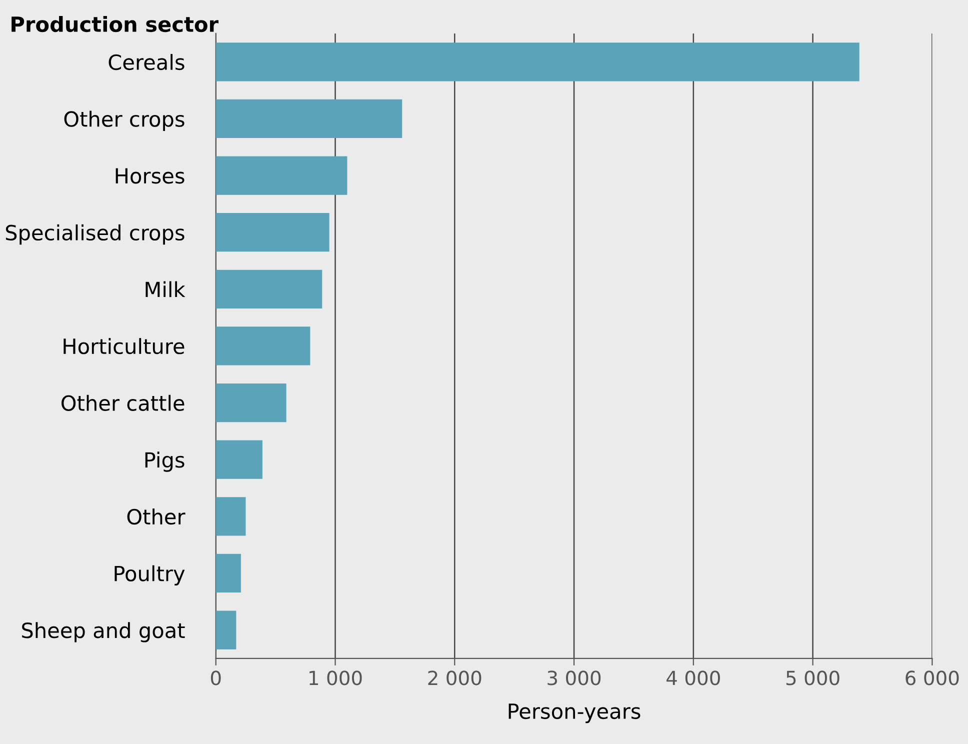 This screenshot has width=968, height=744. Describe the element at coordinates (932, 678) in the screenshot. I see `x-tick-label: 6 000` at that location.